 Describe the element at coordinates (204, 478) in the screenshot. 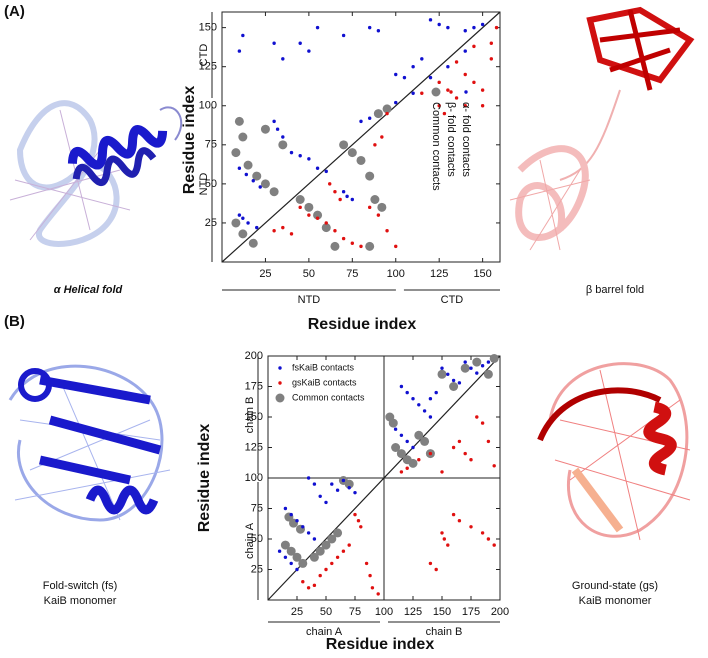

I see `y-axis-label: Residue index` at that location.